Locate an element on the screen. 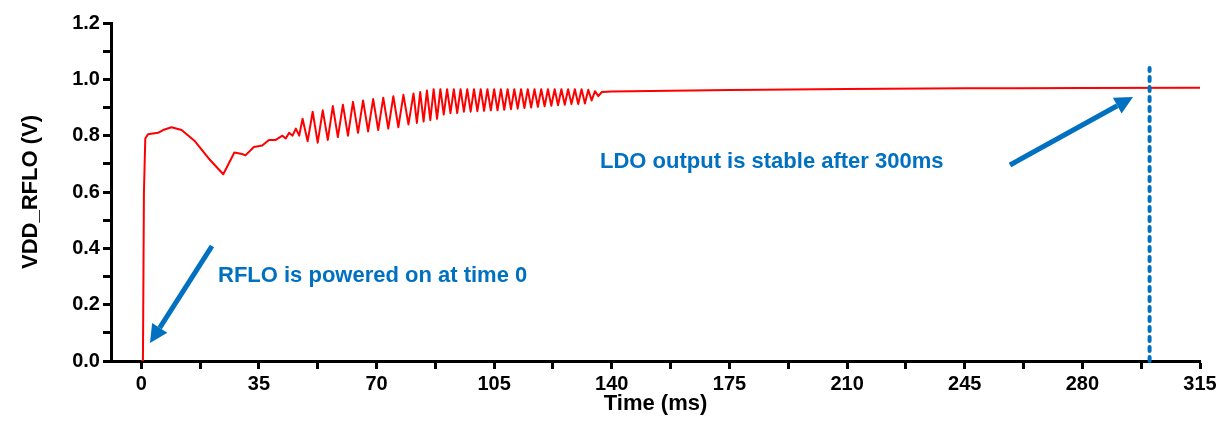 This screenshot has height=427, width=1229. y-tick-label: 0.8 is located at coordinates (86, 134).